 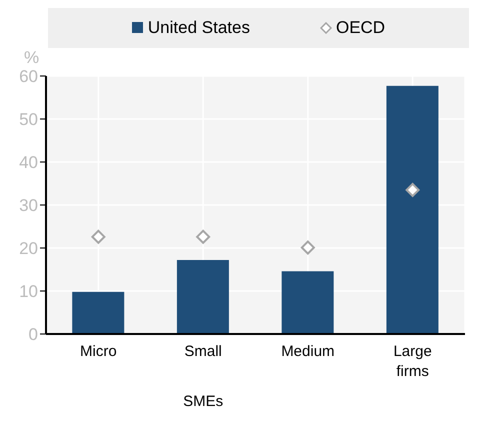 What do you see at coordinates (28, 248) in the screenshot?
I see `y-tick-label: 20` at bounding box center [28, 248].